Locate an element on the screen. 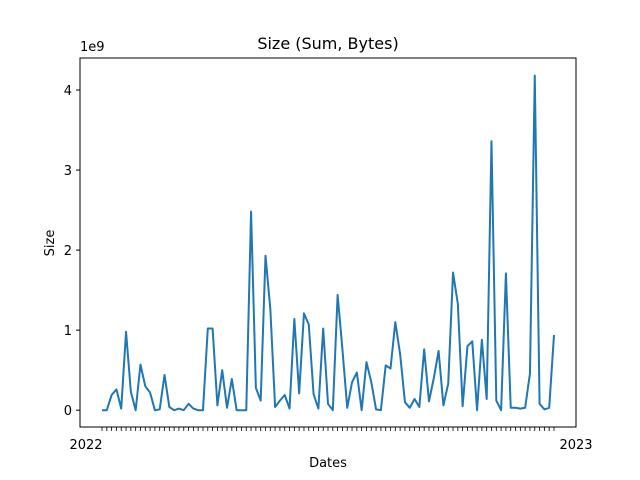  x-axis-title: Dates is located at coordinates (328, 463).